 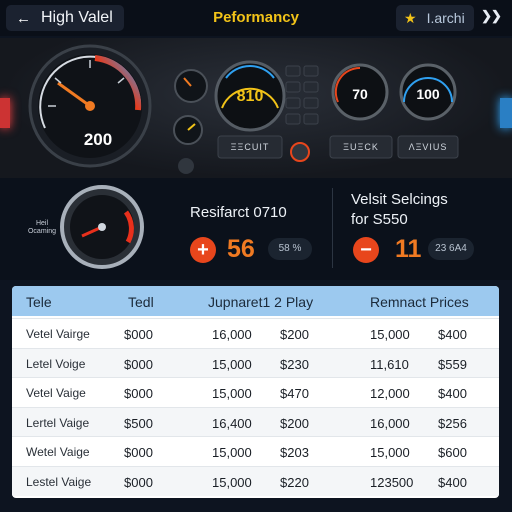 I want to click on knob-center, so click(x=300, y=152).